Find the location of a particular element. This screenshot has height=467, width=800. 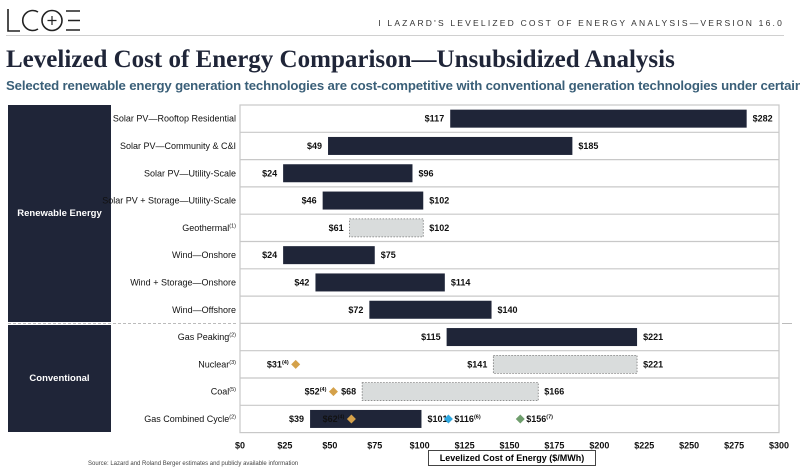

category-divider is located at coordinates (122, 323).